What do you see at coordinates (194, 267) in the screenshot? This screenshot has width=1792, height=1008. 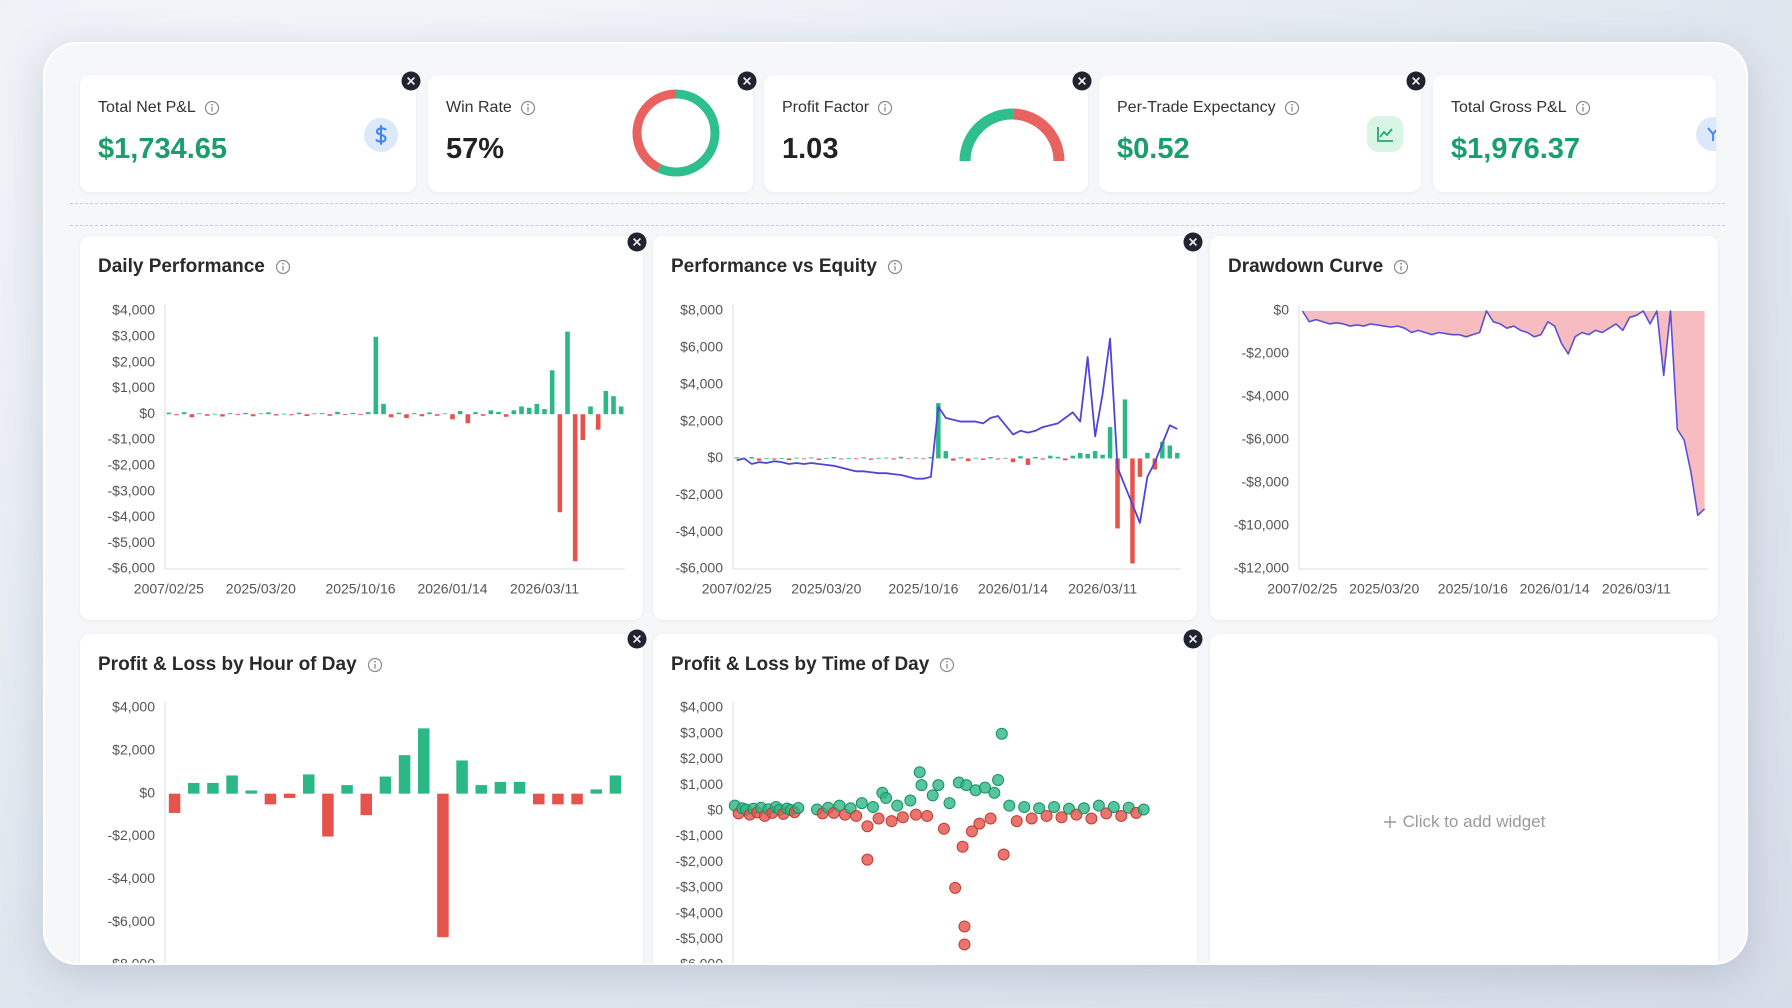 I see `chart-header: Daily Performance` at bounding box center [194, 267].